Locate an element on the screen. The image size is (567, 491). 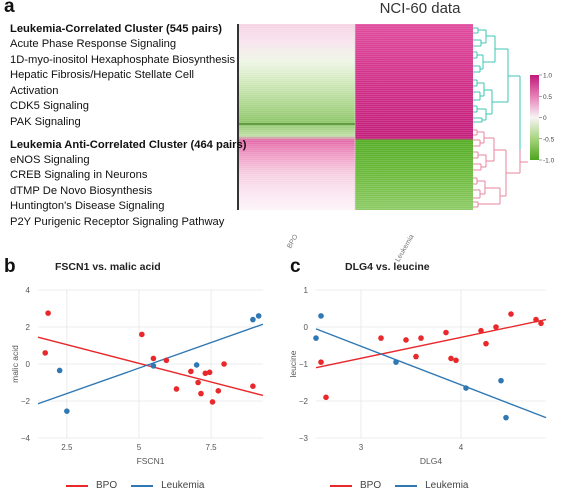
colorbar-tick-label: 0 is located at coordinates (545, 118).